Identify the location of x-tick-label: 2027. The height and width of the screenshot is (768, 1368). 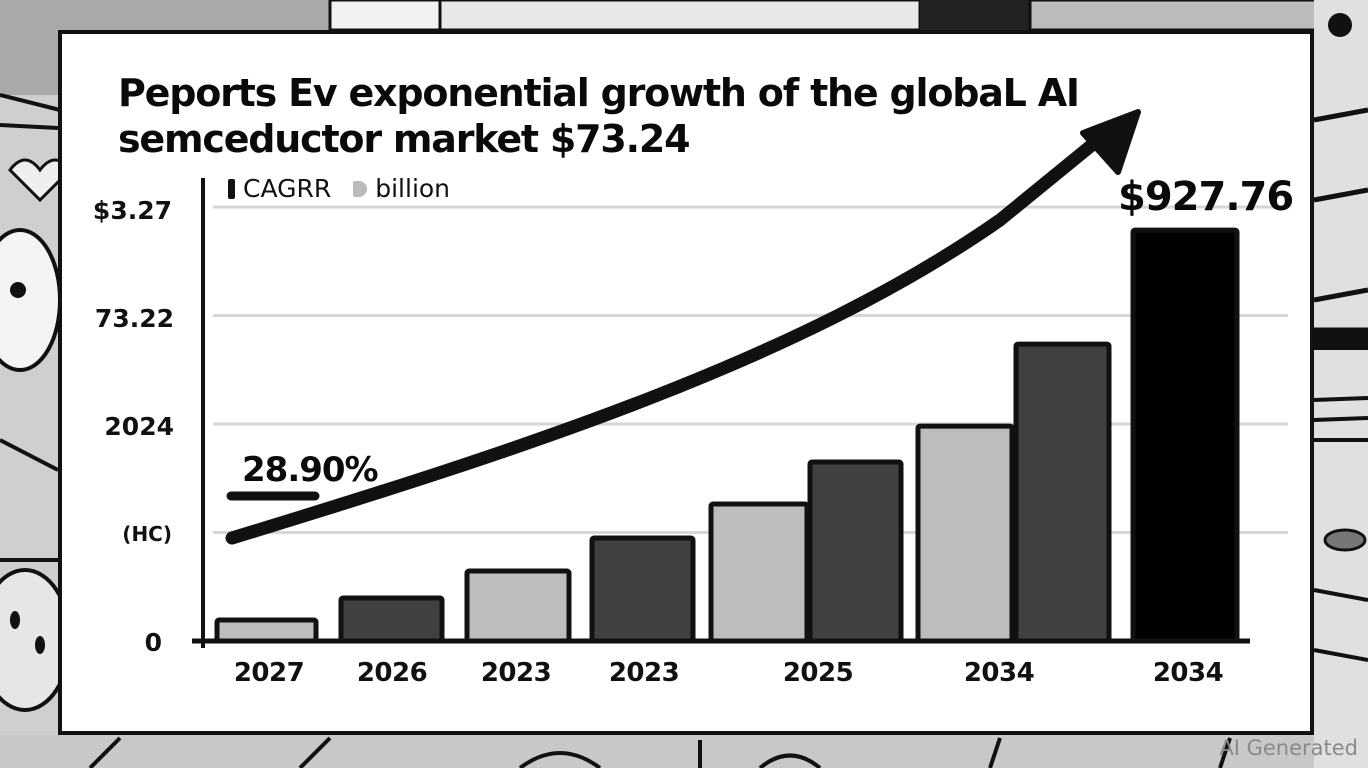
(269, 673).